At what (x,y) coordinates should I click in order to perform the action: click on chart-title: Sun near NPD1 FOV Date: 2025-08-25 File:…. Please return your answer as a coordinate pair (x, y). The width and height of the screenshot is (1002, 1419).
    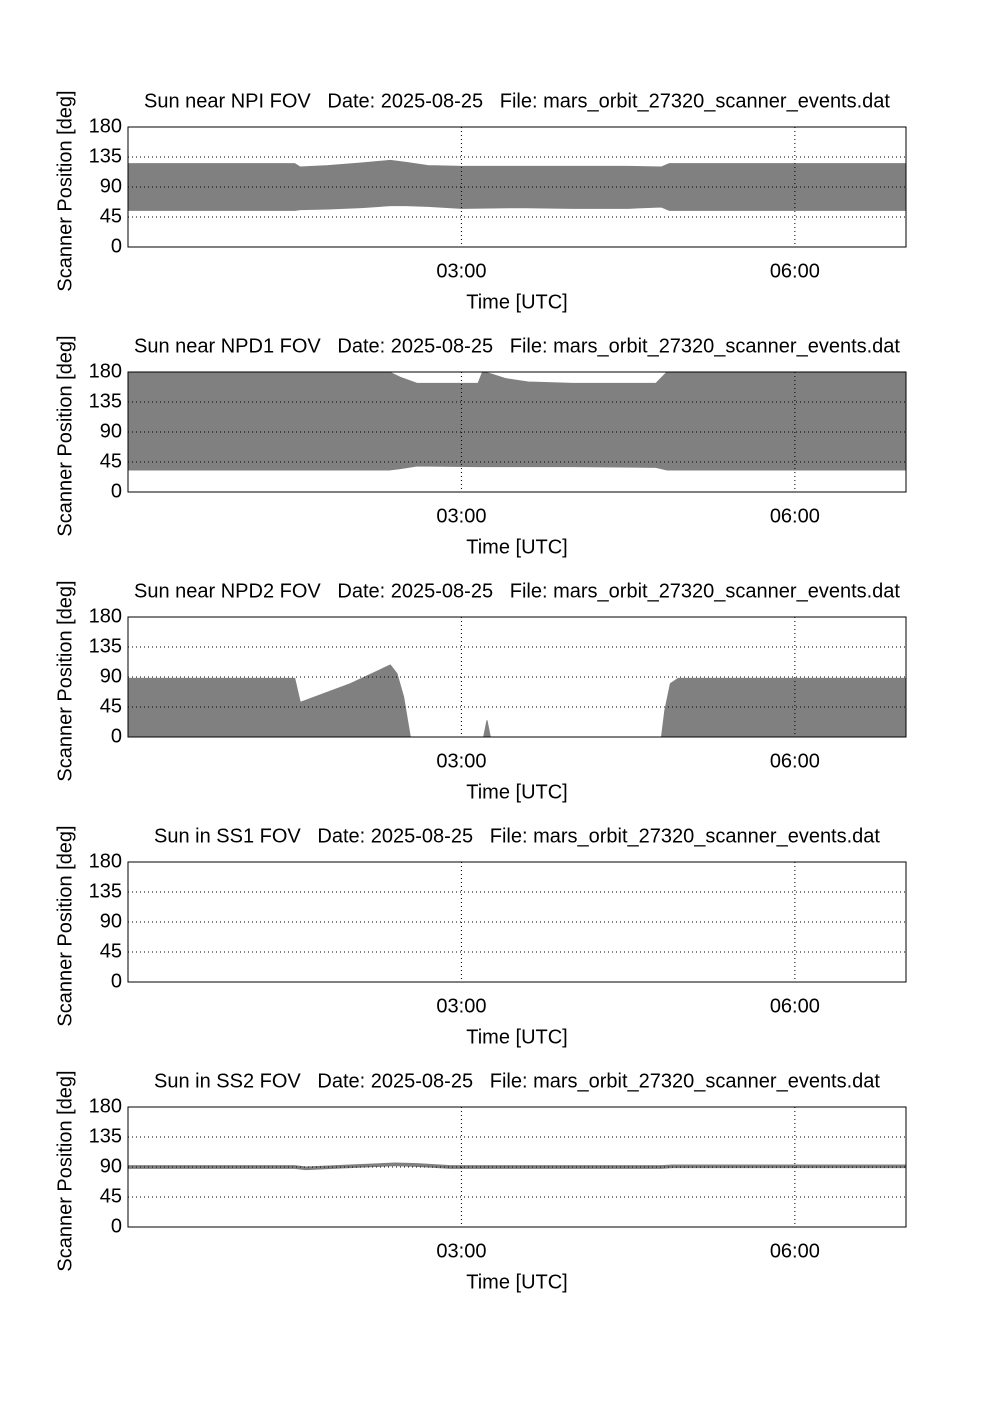
    Looking at the image, I should click on (517, 346).